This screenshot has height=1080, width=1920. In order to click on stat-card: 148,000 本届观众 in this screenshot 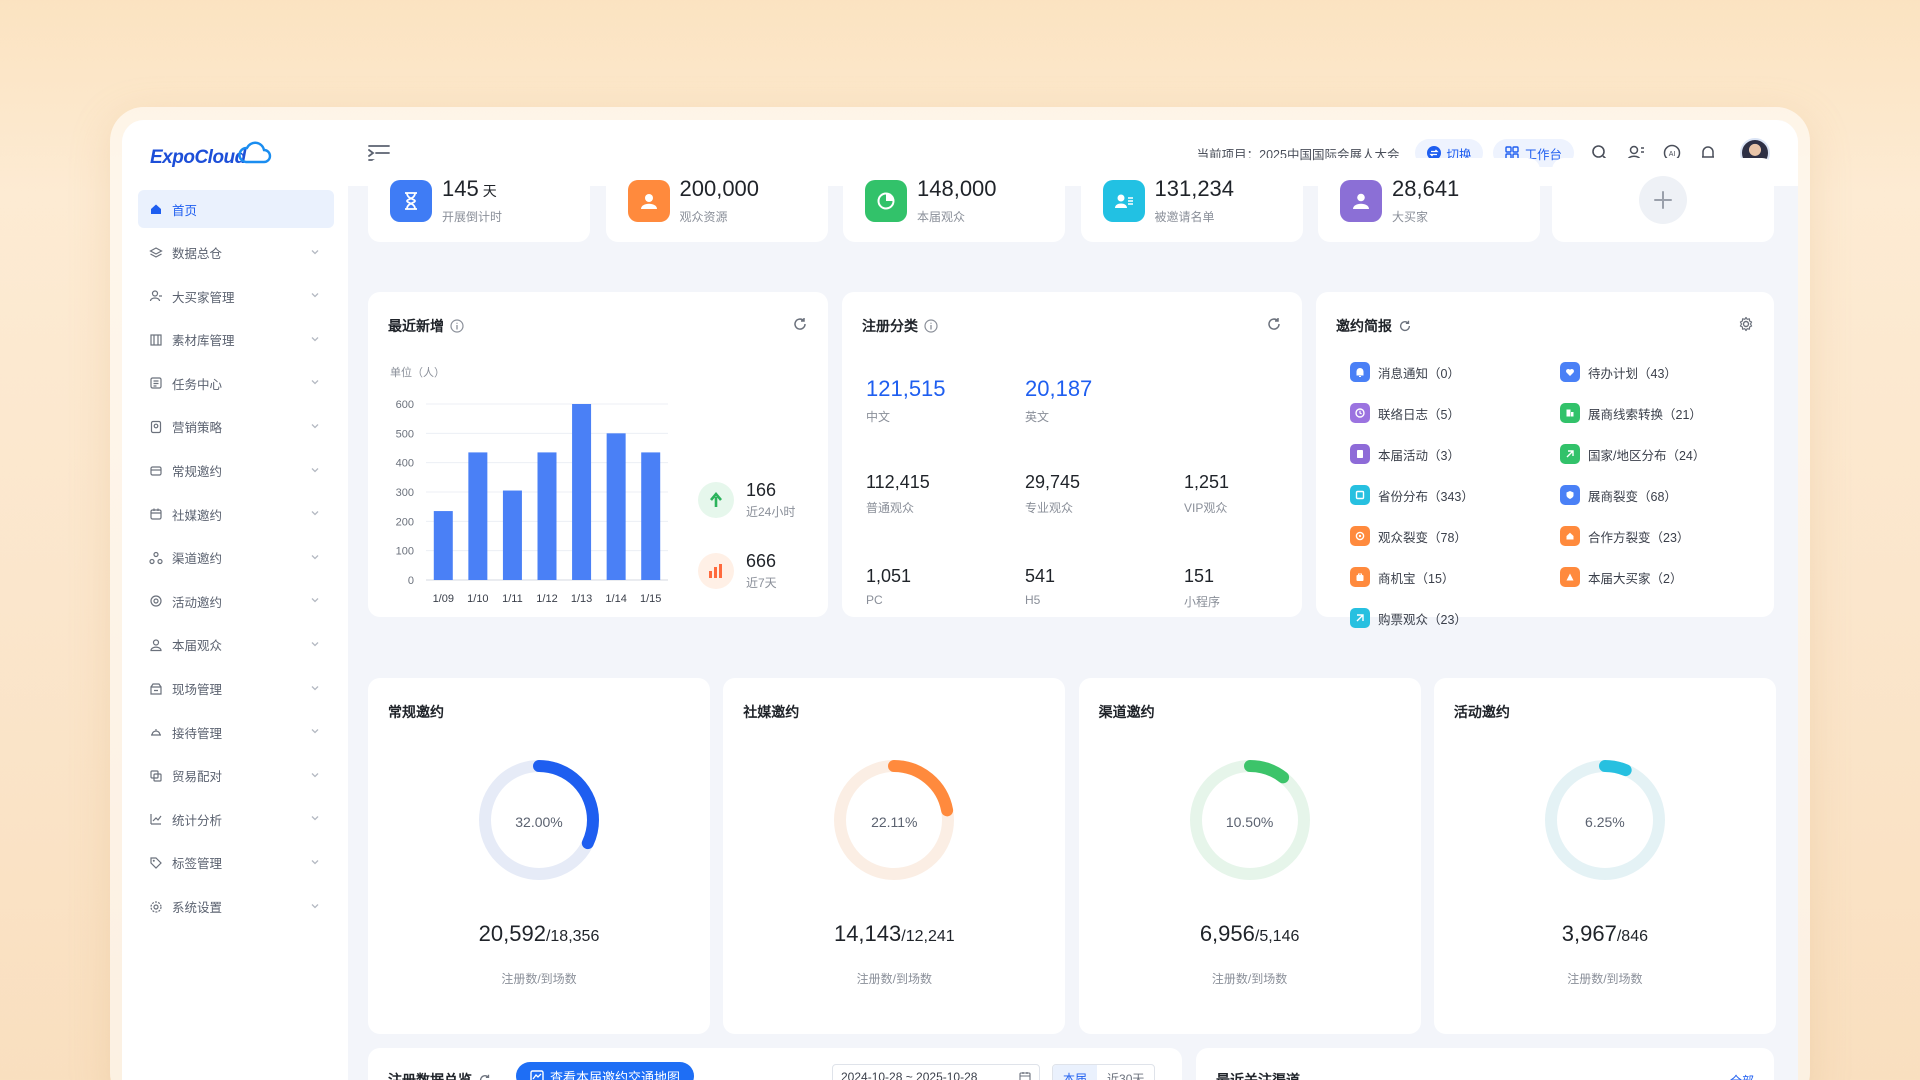, I will do `click(954, 200)`.